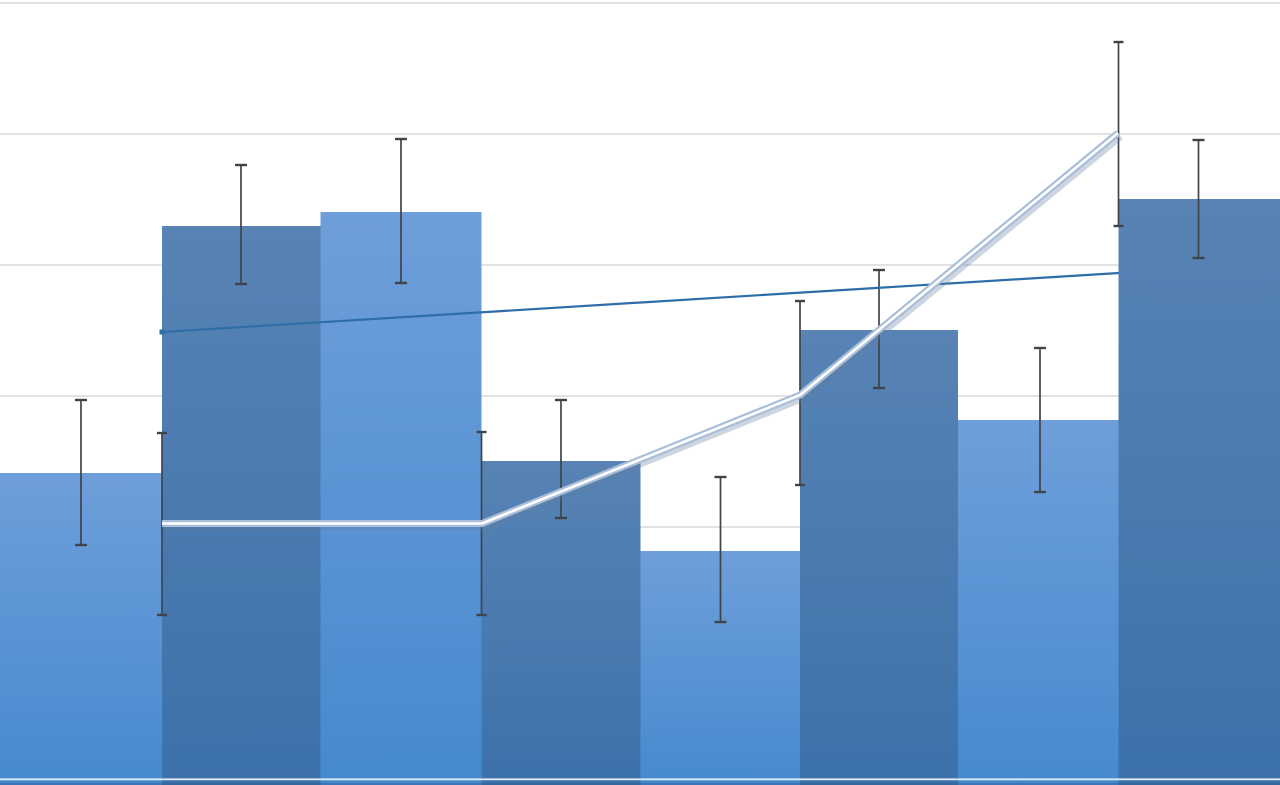 This screenshot has height=785, width=1280. Describe the element at coordinates (640, 302) in the screenshot. I see `thin-trend-line` at that location.